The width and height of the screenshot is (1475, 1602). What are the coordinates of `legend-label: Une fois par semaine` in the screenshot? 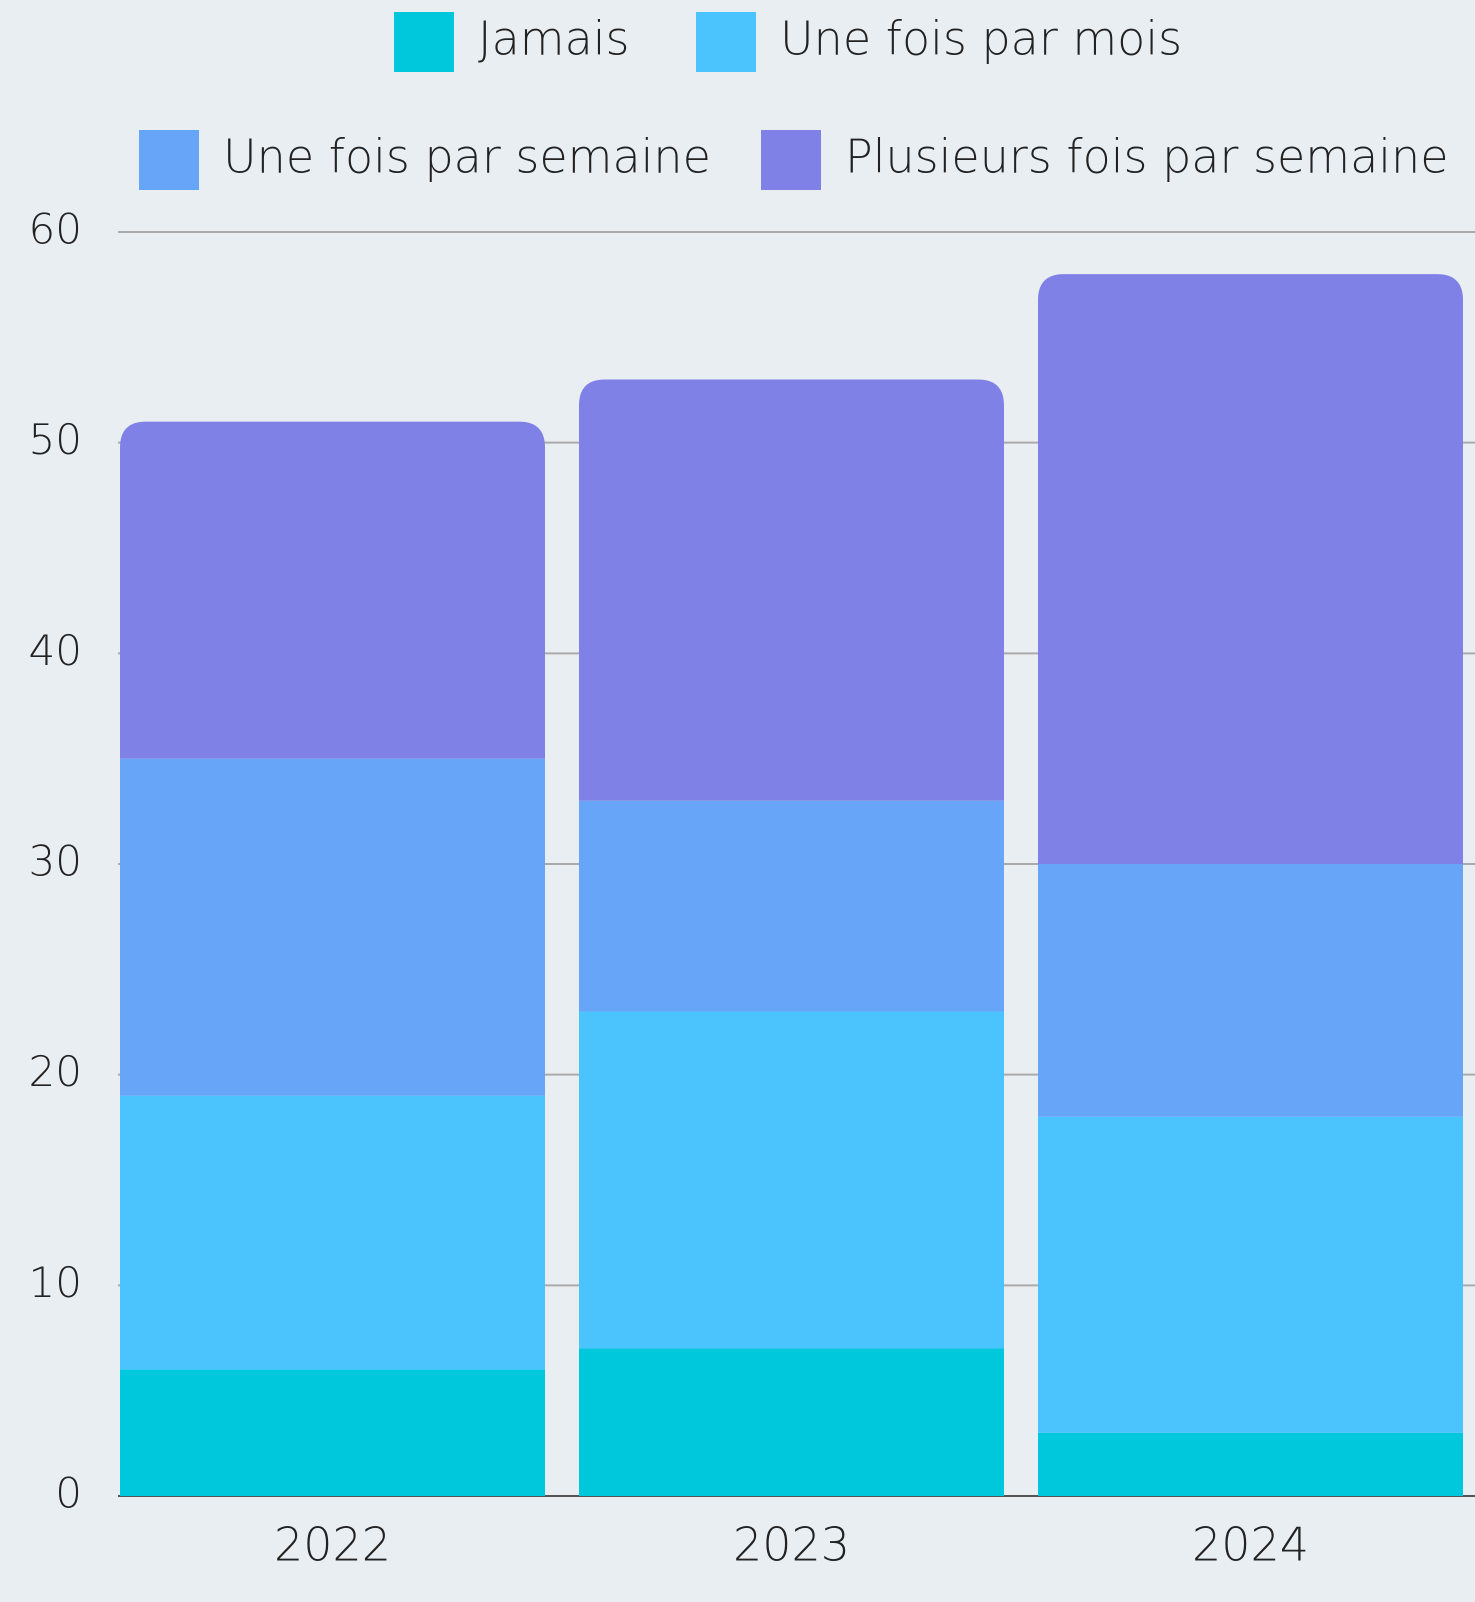 It's located at (467, 157).